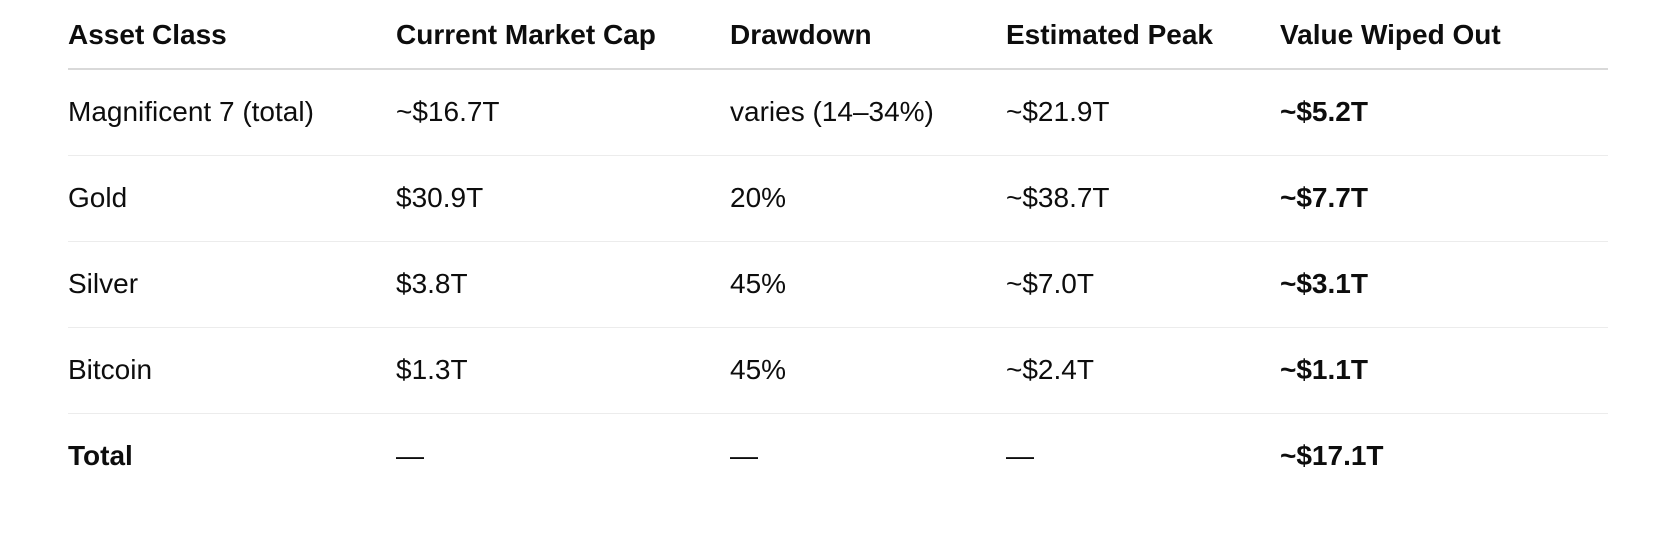 The height and width of the screenshot is (542, 1654). I want to click on cell-estimated-peak: ~$21.9T, so click(1143, 112).